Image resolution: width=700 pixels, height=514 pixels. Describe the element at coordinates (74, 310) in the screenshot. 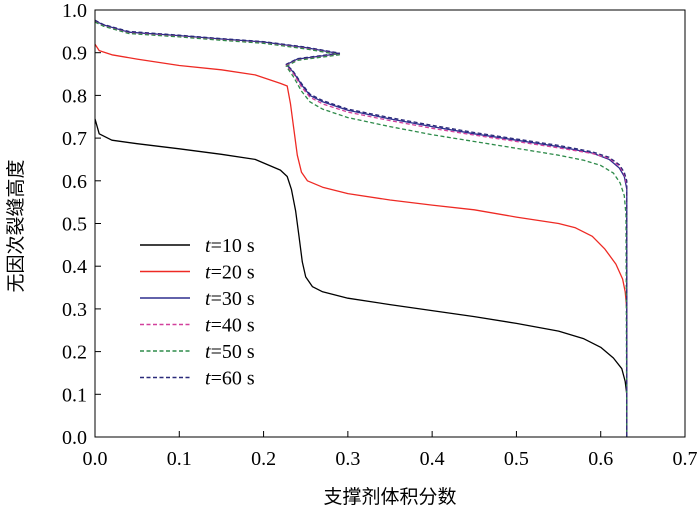

I see `y-tick-label: 0.3` at that location.